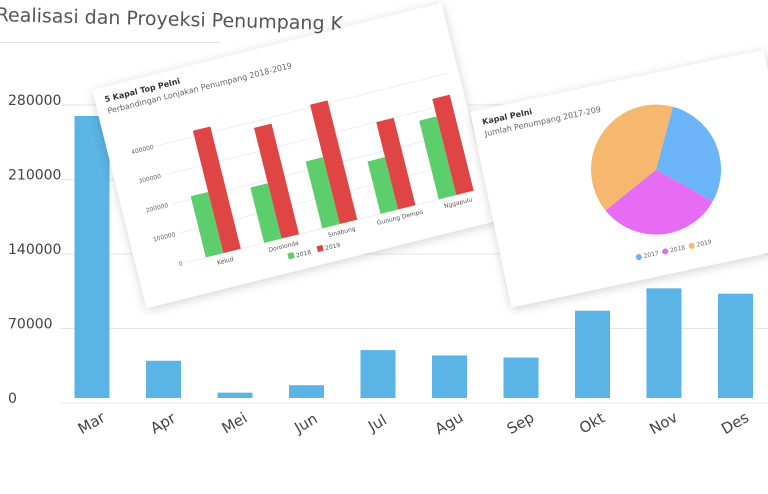  Describe the element at coordinates (92, 423) in the screenshot. I see `x-tick-label: Mar` at that location.